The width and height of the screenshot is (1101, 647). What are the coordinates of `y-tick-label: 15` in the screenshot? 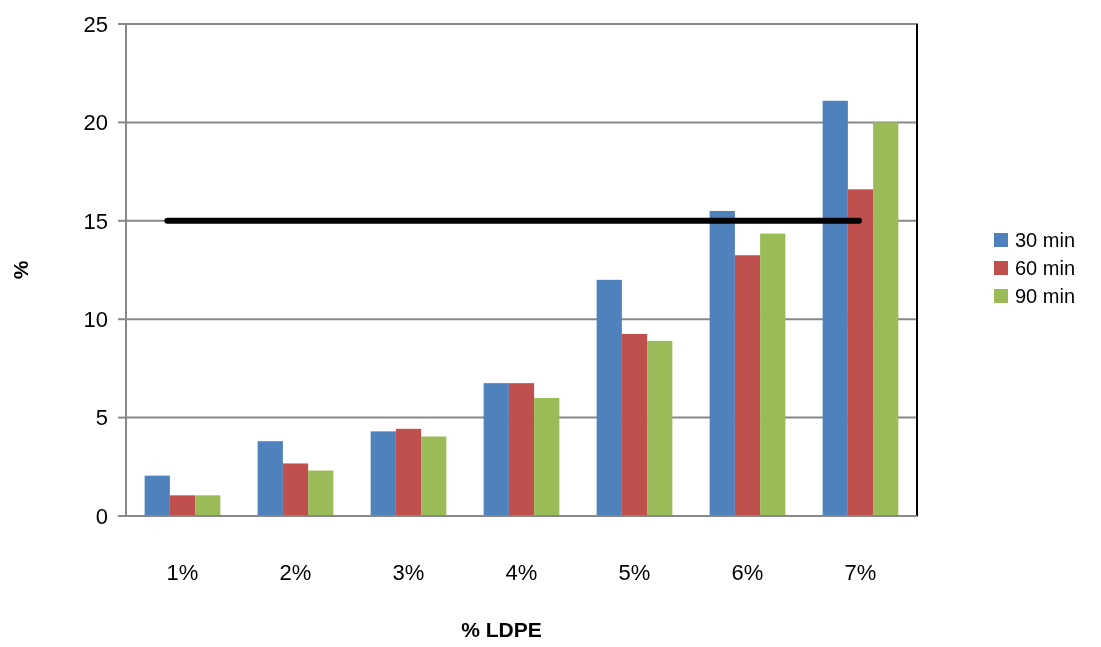 It's located at (95, 221).